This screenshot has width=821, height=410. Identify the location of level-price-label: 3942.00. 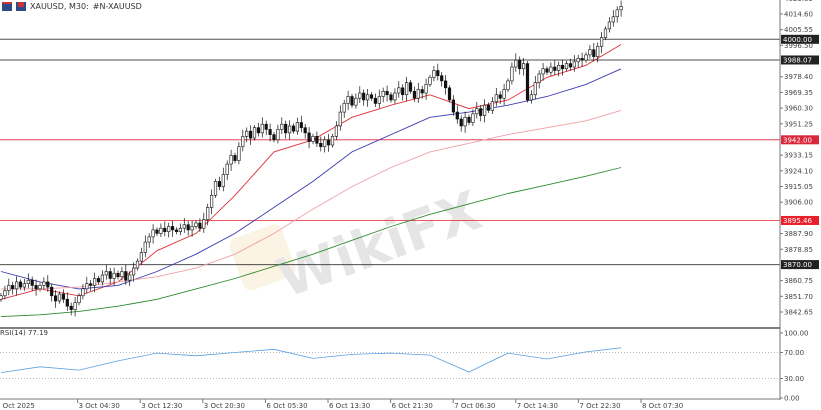
(797, 140).